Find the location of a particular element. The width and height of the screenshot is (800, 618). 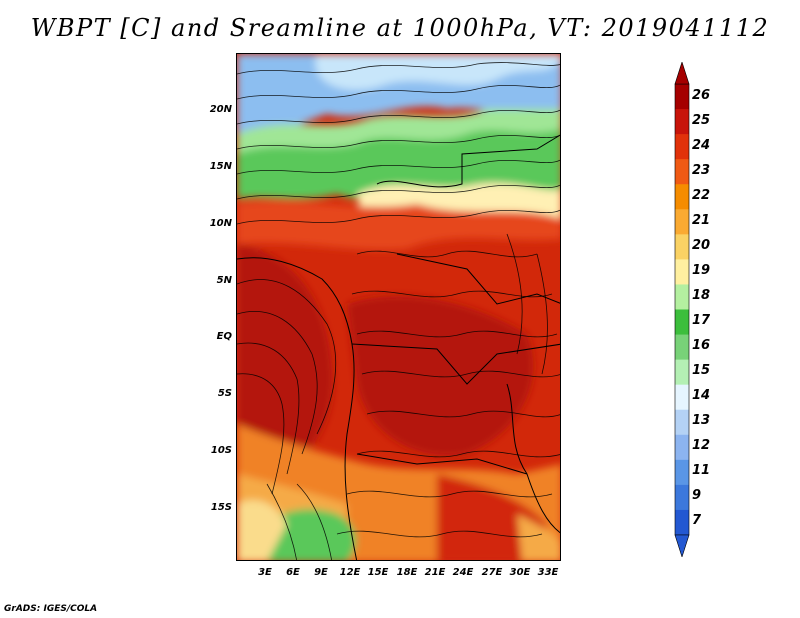

zone-north-green is located at coordinates (398, 164).